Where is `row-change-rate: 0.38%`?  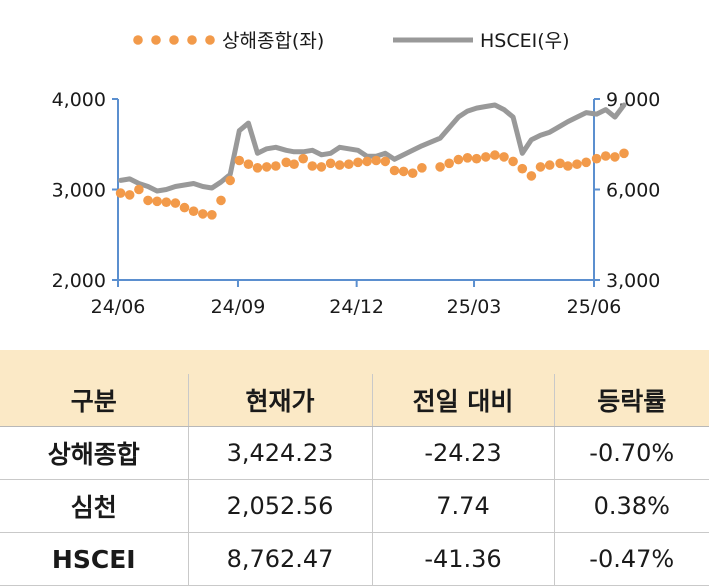 row-change-rate: 0.38% is located at coordinates (631, 506).